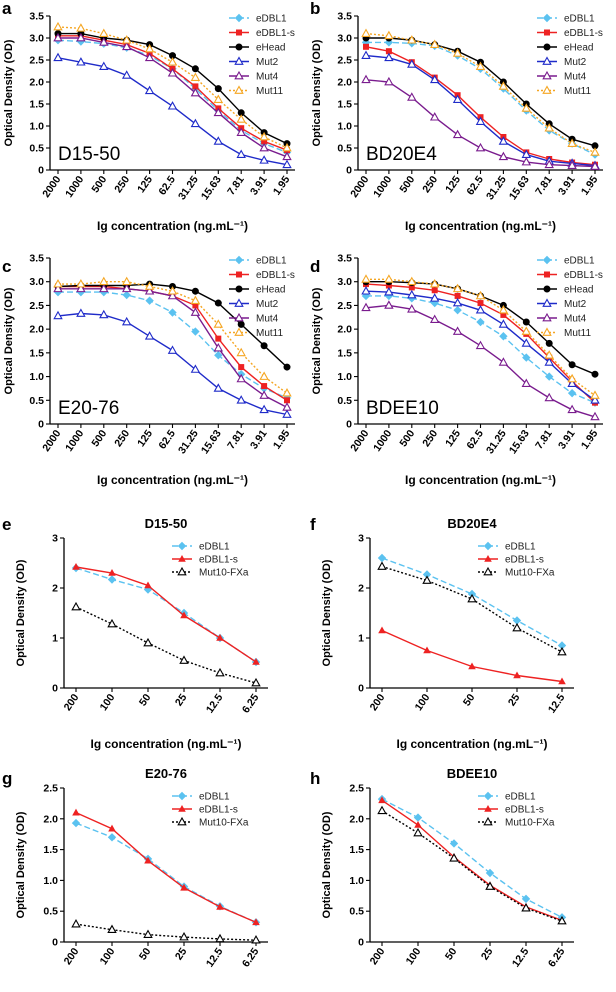 This screenshot has width=616, height=992. Describe the element at coordinates (378, 956) in the screenshot. I see `x-tick-label: 200` at that location.